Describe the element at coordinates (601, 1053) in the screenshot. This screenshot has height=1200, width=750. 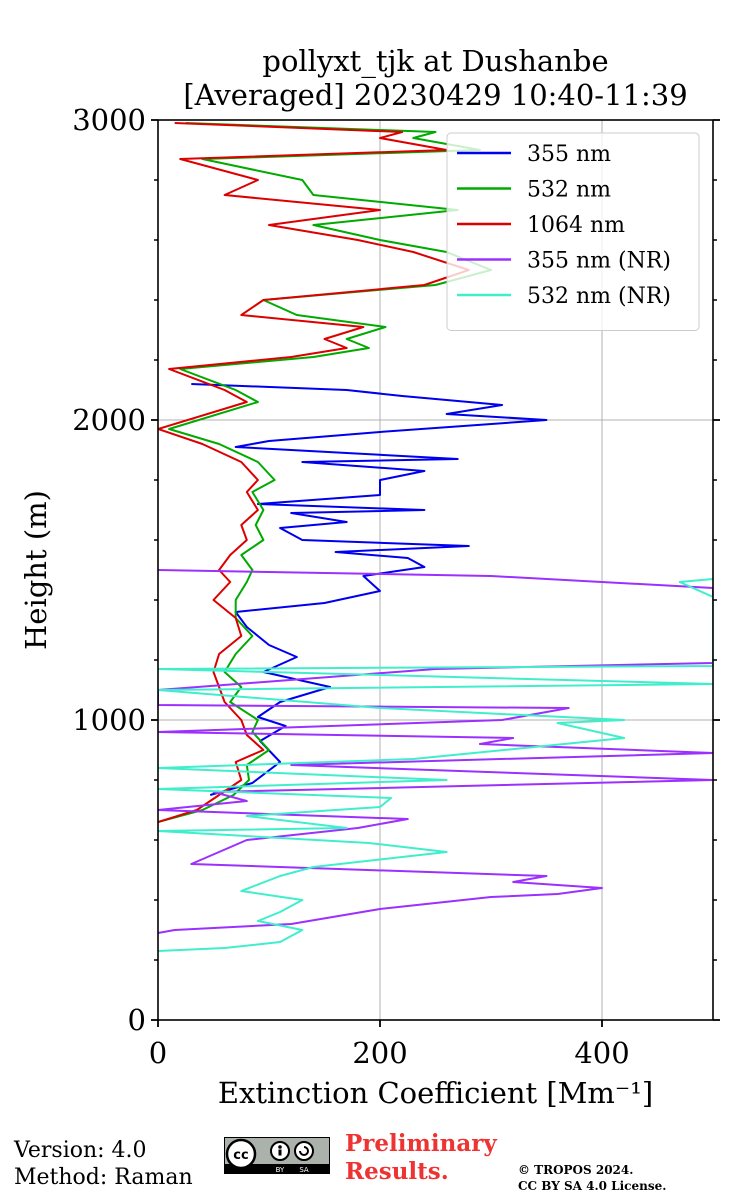
I see `x-tick-label: 400` at that location.